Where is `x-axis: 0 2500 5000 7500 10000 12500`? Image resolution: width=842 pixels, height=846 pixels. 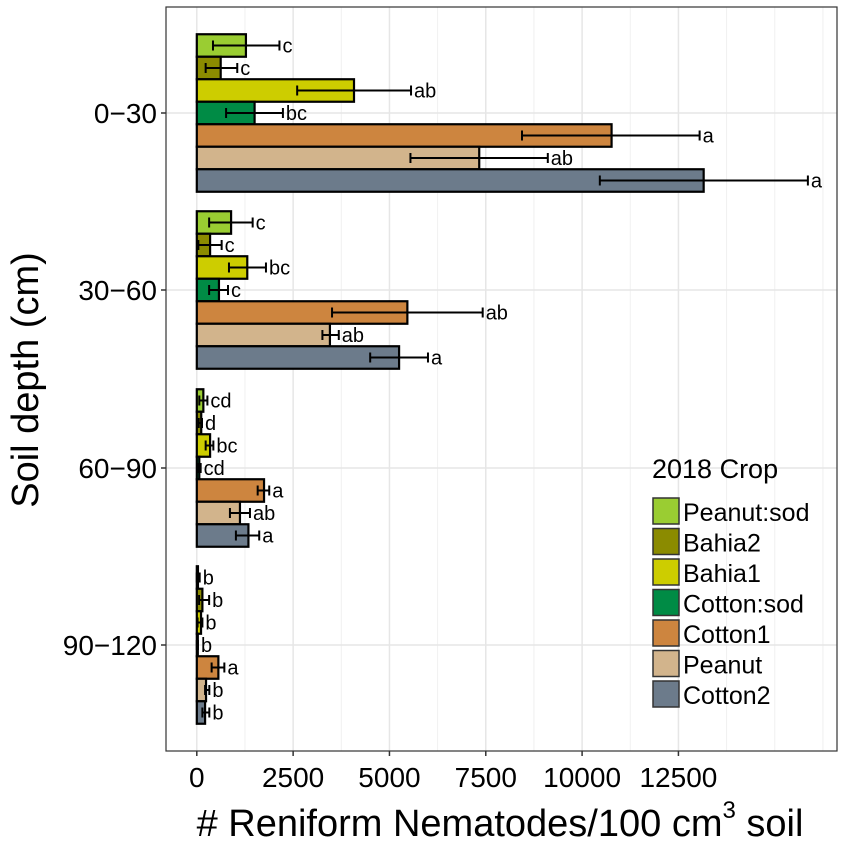
x-axis: 0 2500 5000 7500 10000 12500 is located at coordinates (453, 772).